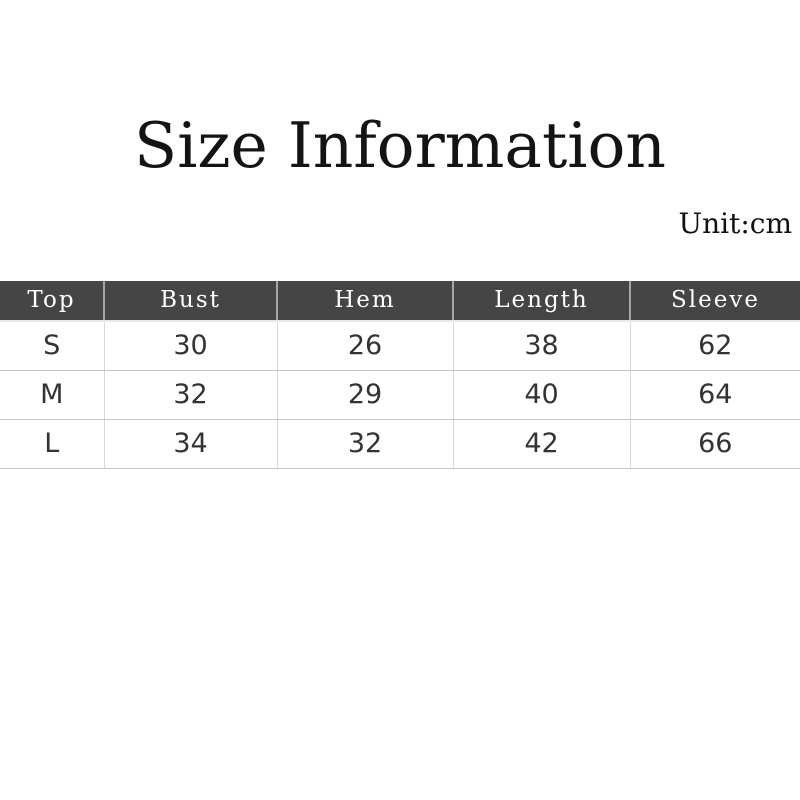 This screenshot has width=800, height=800. What do you see at coordinates (541, 345) in the screenshot?
I see `size-value-cell: 38` at bounding box center [541, 345].